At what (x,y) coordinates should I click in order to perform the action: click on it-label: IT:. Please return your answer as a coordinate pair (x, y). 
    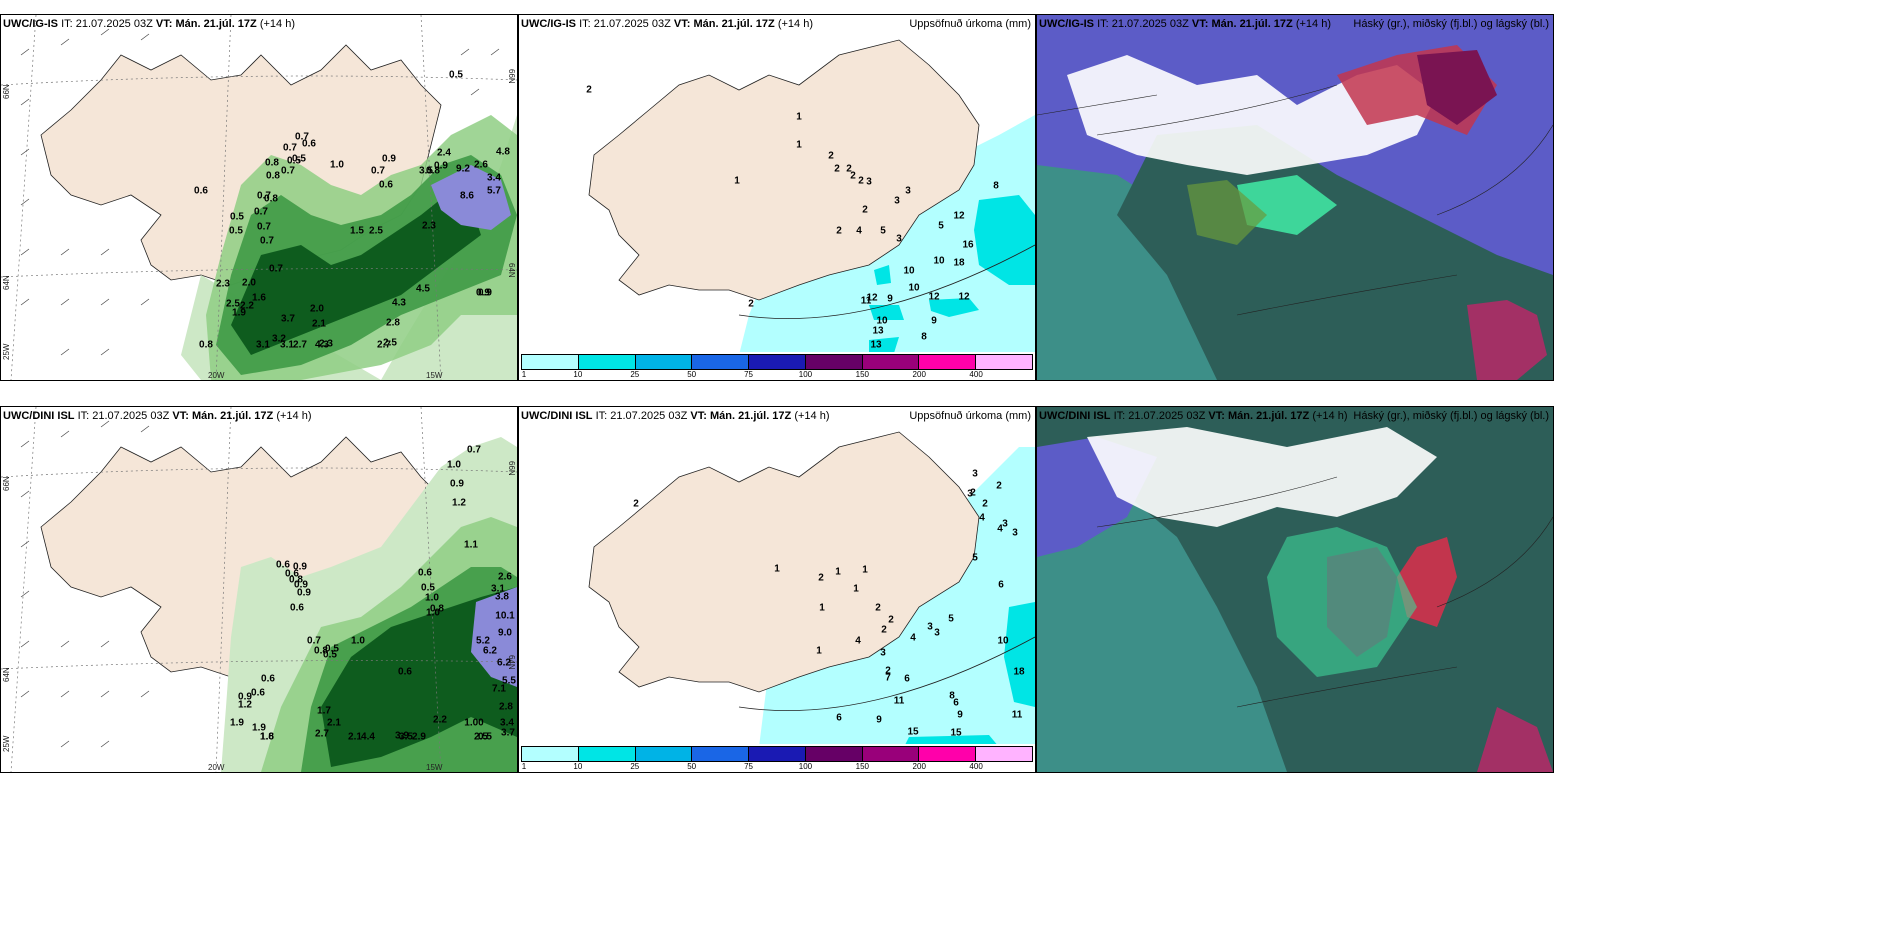
    Looking at the image, I should click on (585, 24).